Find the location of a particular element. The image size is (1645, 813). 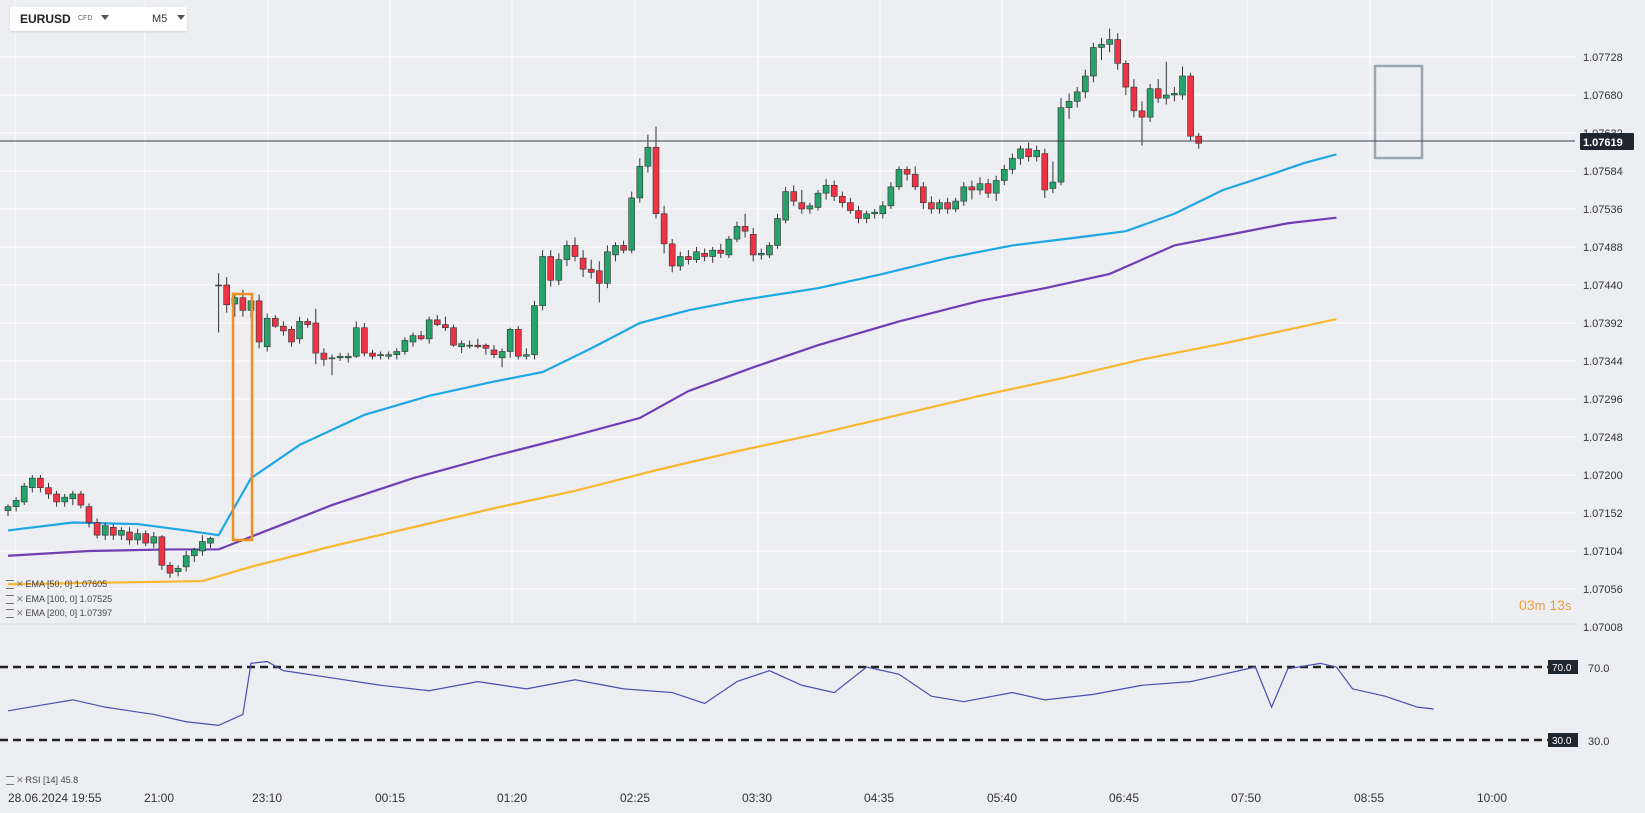

timeframe-label: M5 is located at coordinates (160, 19).